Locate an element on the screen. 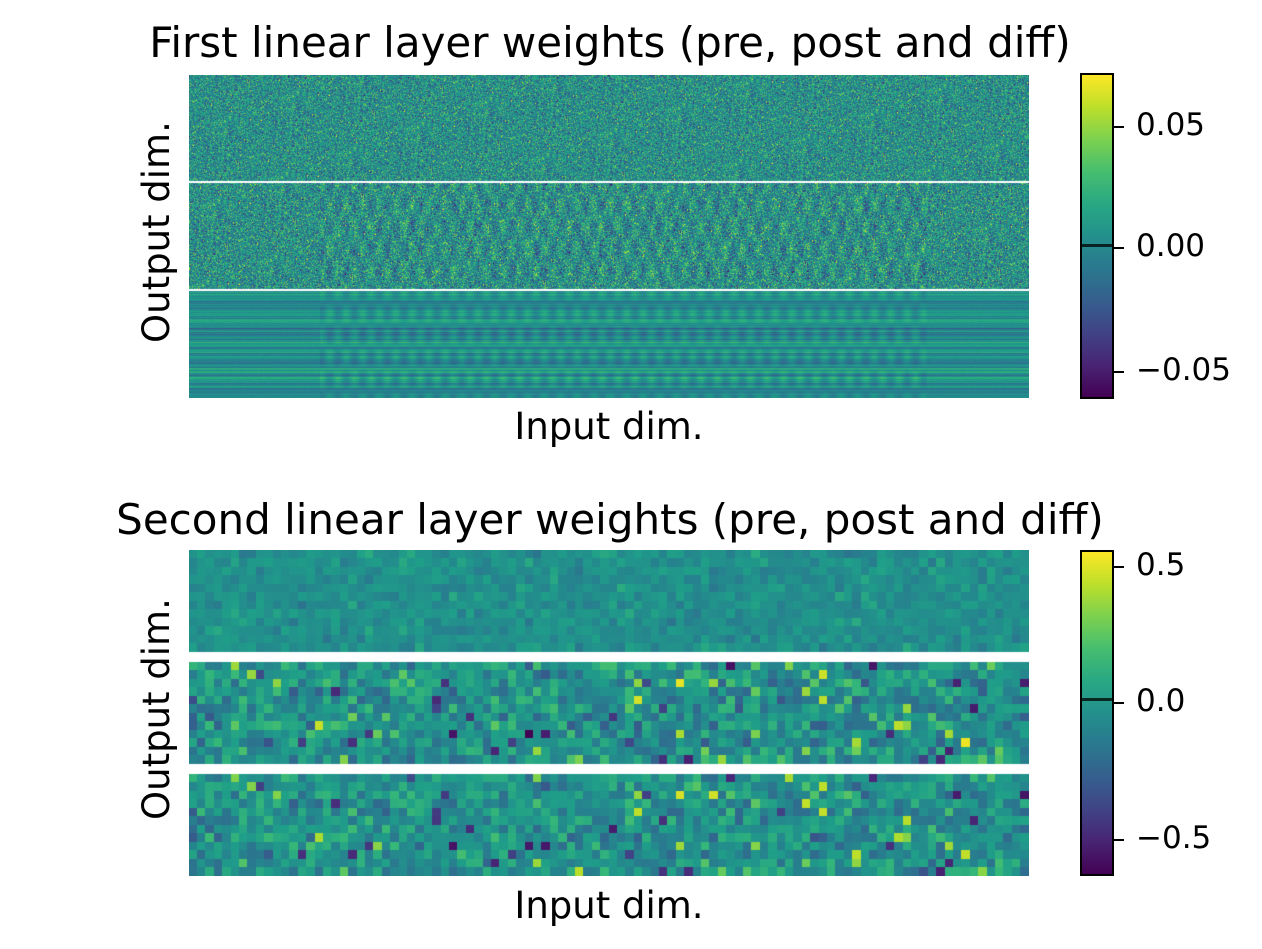 Image resolution: width=1262 pixels, height=949 pixels. chart2-colorbar is located at coordinates (1097, 713).